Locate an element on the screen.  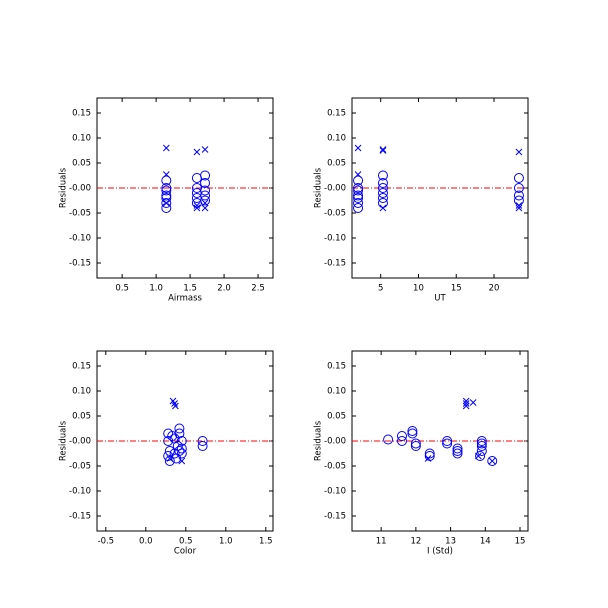
x-axis-label: Airmass is located at coordinates (185, 299).